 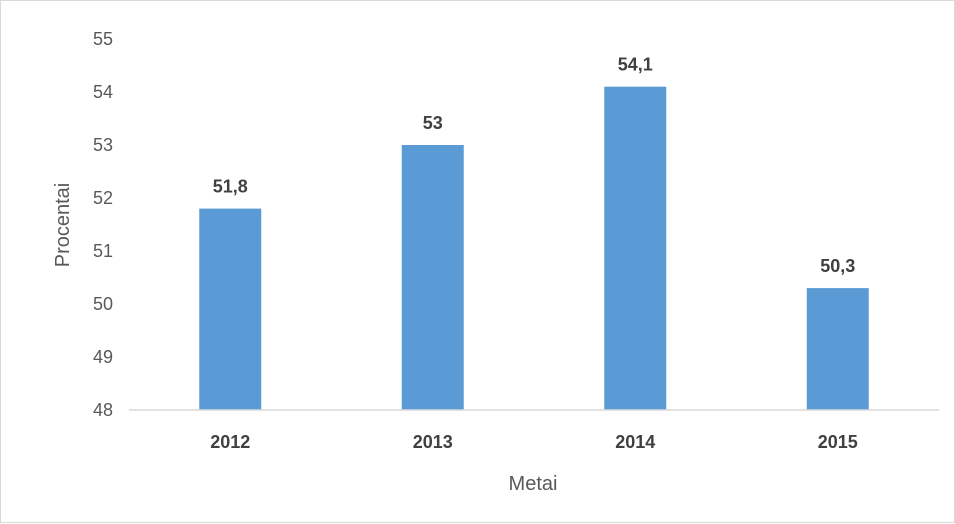 I want to click on x-tick-label-2012: 2012, so click(x=230, y=442).